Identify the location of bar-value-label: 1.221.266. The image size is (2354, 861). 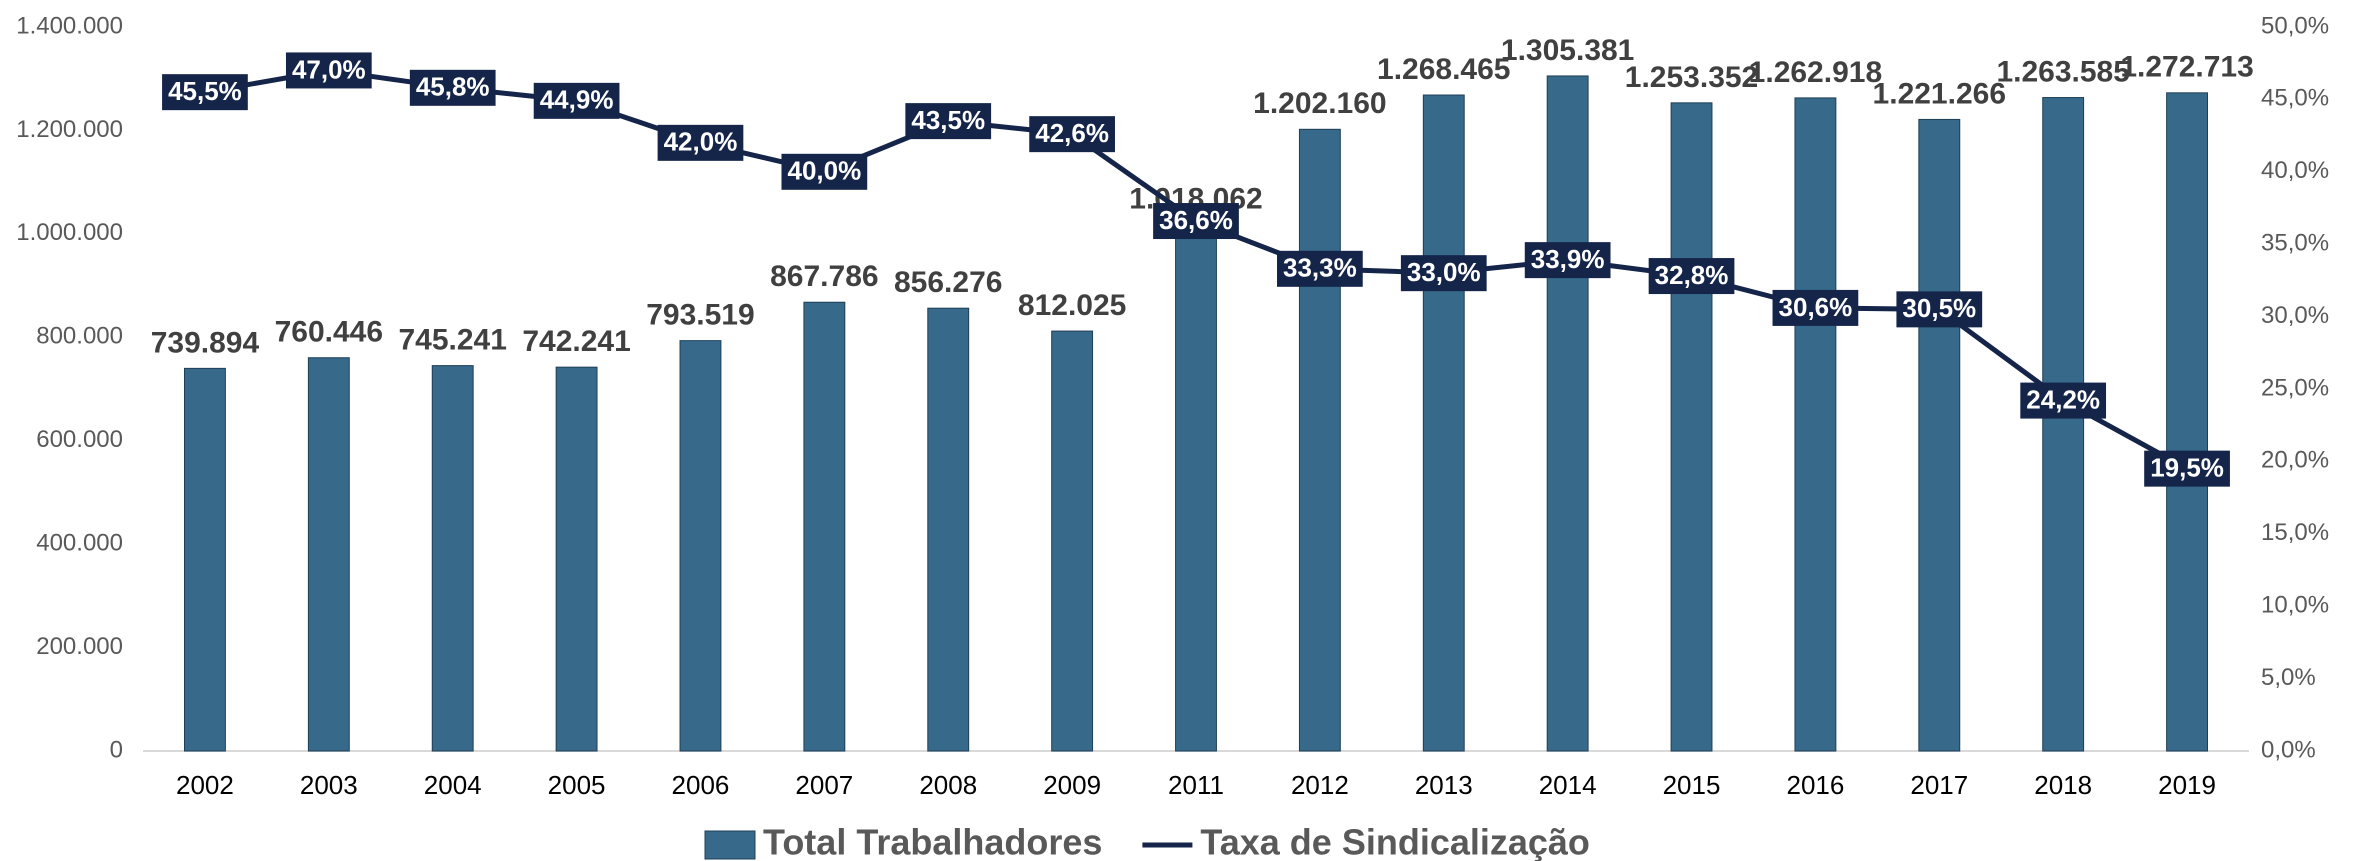
(1939, 93).